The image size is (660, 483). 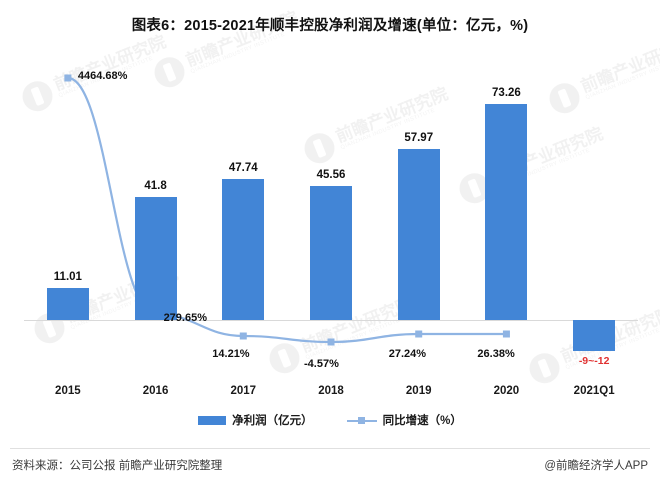 What do you see at coordinates (185, 318) in the screenshot?
I see `line-value-label-2016: 279.65%` at bounding box center [185, 318].